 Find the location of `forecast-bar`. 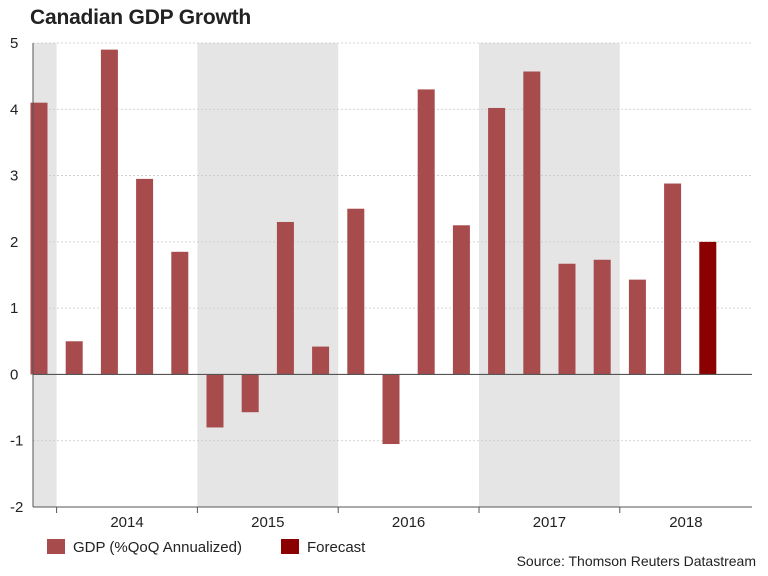

forecast-bar is located at coordinates (708, 308).